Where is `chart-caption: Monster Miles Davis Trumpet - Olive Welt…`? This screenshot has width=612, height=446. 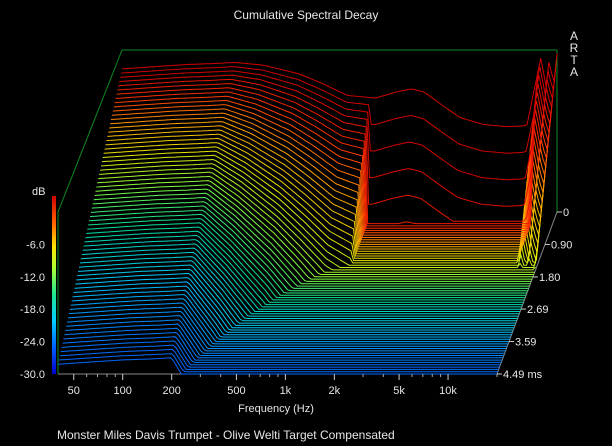
chart-caption: Monster Miles Davis Trumpet - Olive Welt… is located at coordinates (226, 435).